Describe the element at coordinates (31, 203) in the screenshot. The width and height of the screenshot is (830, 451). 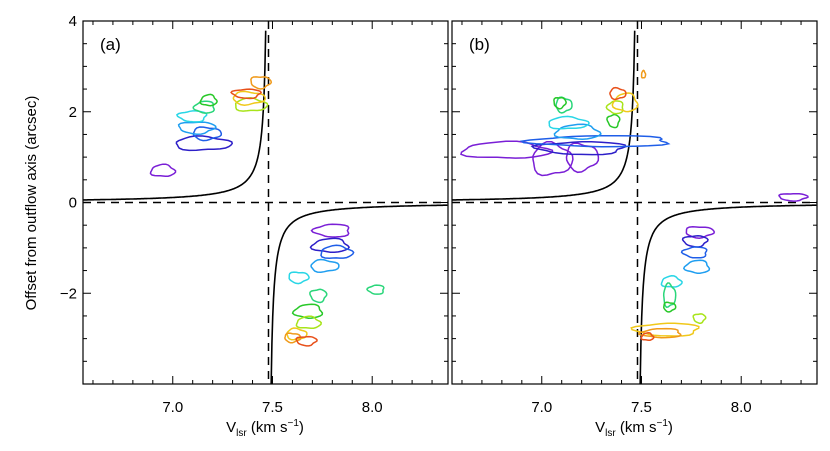
I see `y-axis-title: Offset from outflow axis (arcsec)` at that location.